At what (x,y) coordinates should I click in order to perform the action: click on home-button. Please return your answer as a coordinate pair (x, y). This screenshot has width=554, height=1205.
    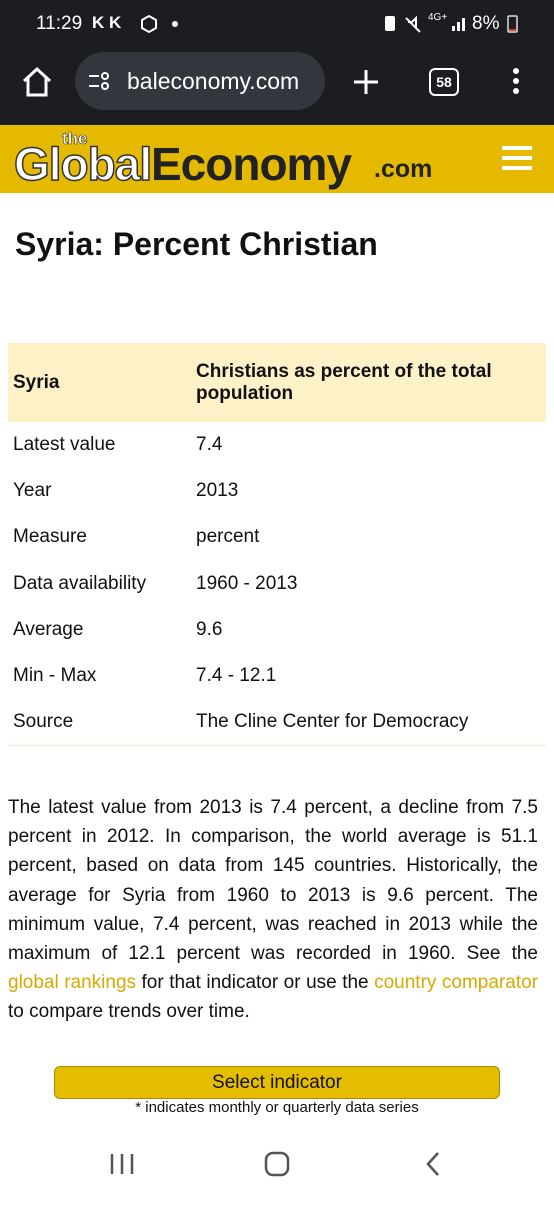
    Looking at the image, I should click on (37, 82).